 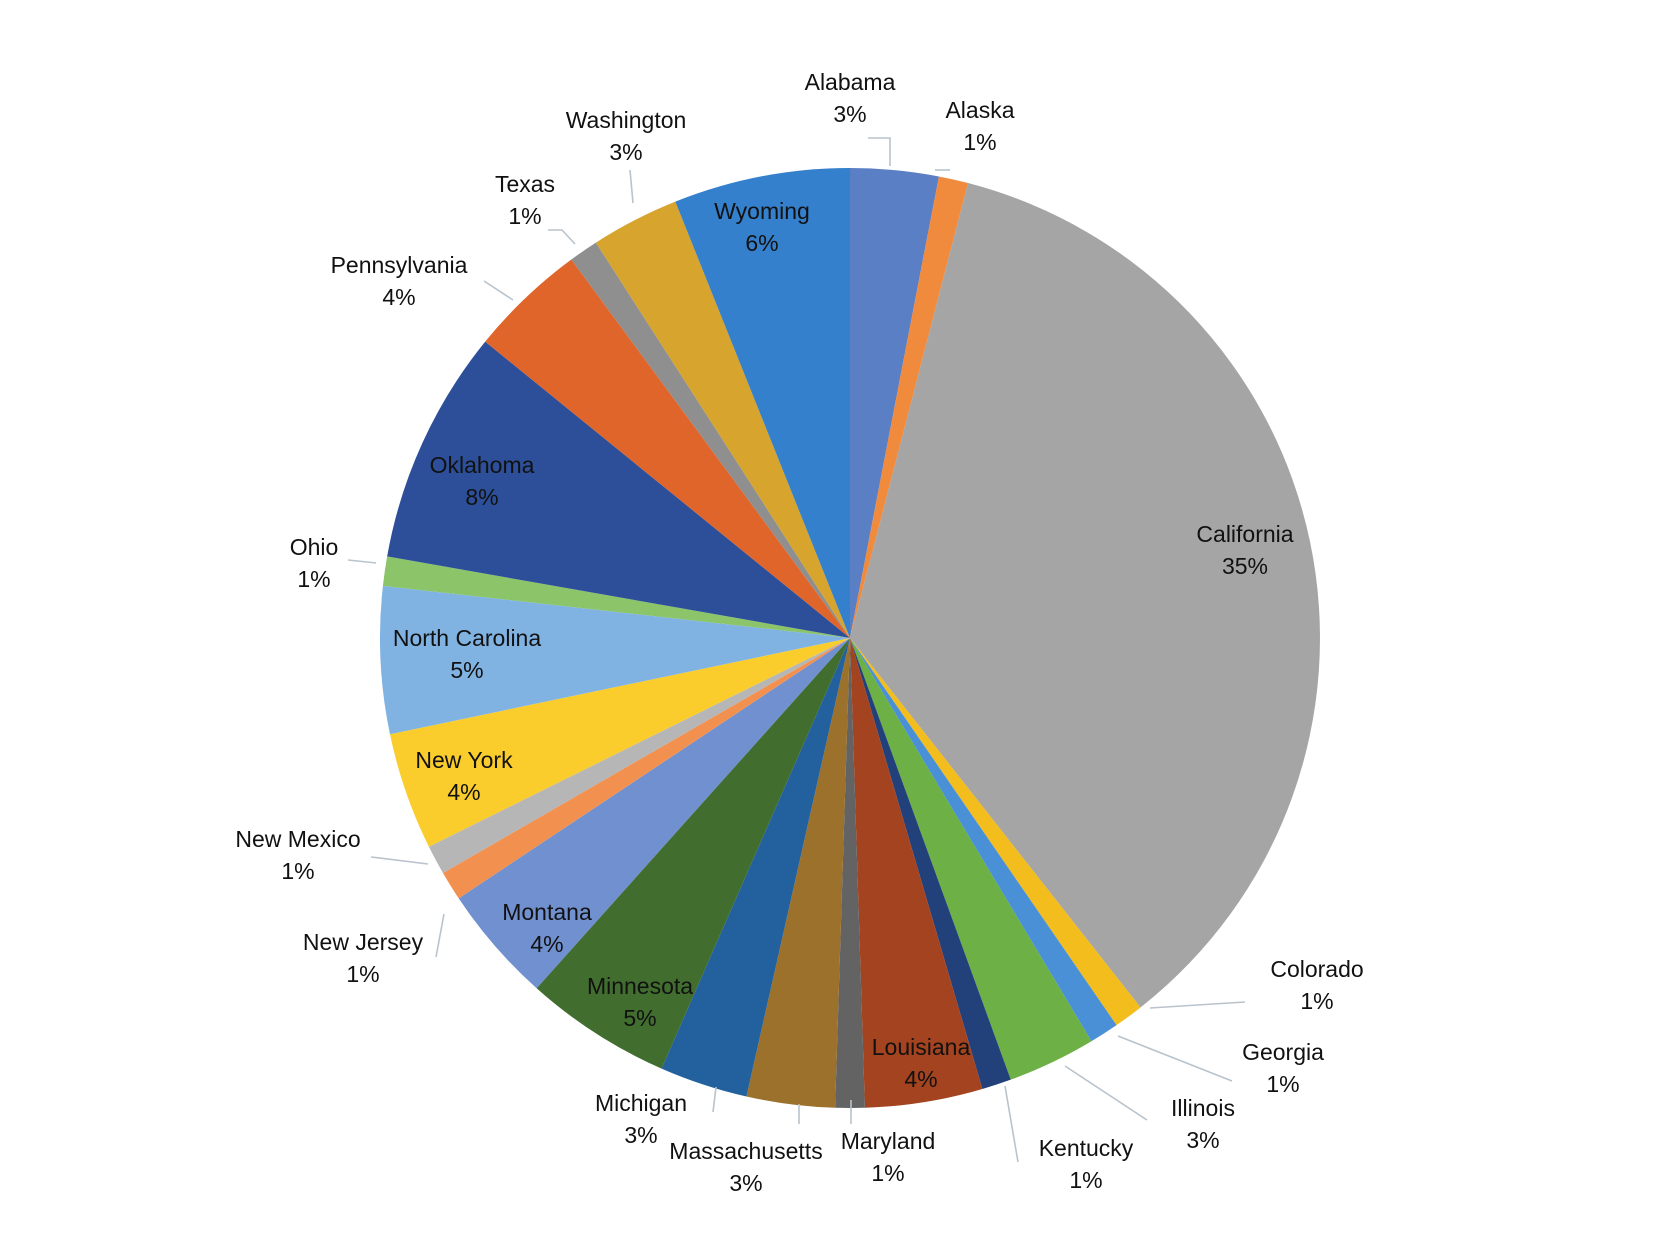 I want to click on pie-slice-minnesota, so click(x=693, y=853).